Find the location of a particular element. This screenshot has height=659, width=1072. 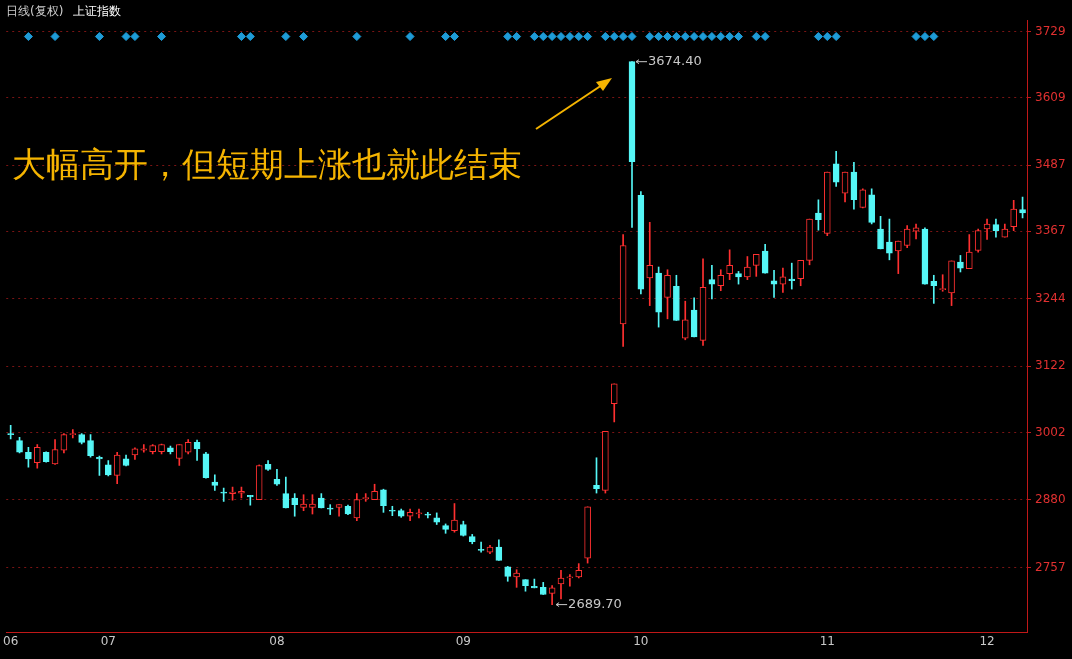

annotation: 大幅高开，但短期上涨也就此结束 is located at coordinates (267, 164).